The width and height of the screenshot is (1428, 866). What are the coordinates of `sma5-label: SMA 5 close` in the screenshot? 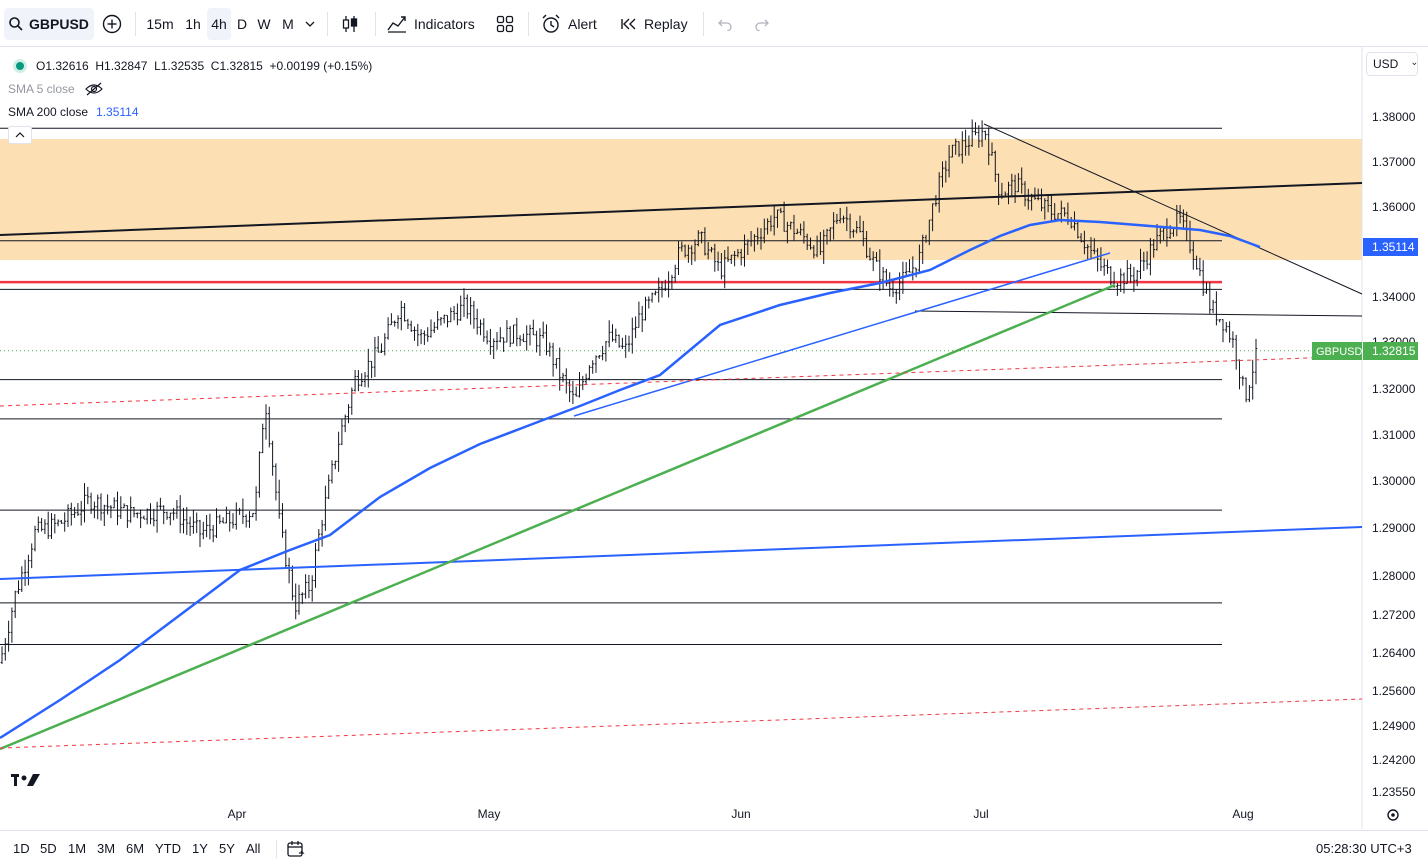 It's located at (41, 88).